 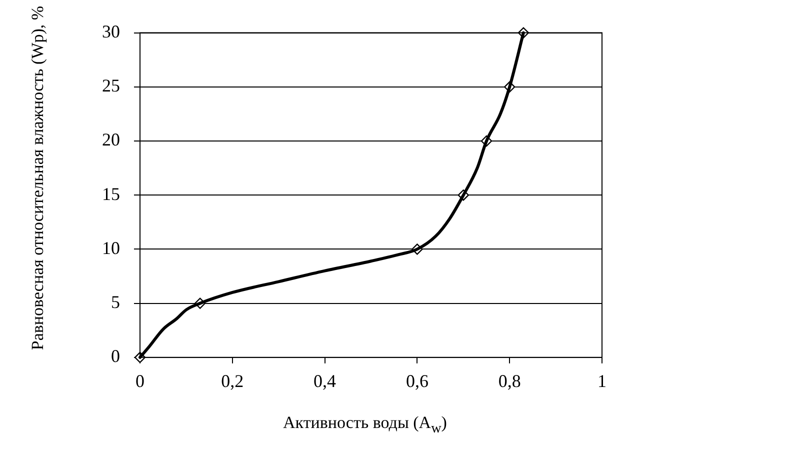 I want to click on x-tick-label: 0, so click(x=140, y=380).